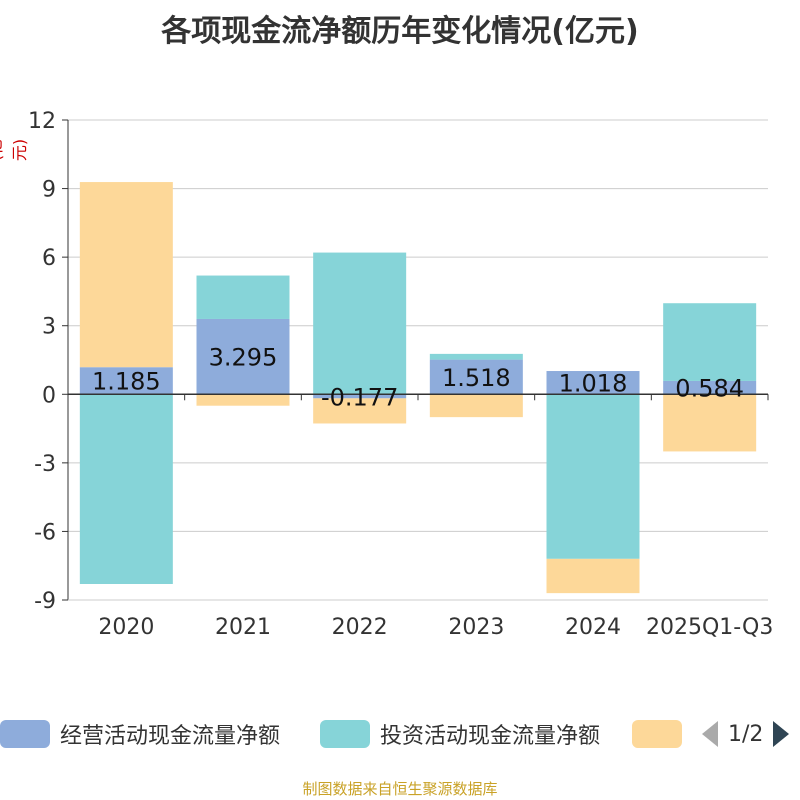 The image size is (800, 800). I want to click on y-tick-label-6: -6, so click(45, 532).